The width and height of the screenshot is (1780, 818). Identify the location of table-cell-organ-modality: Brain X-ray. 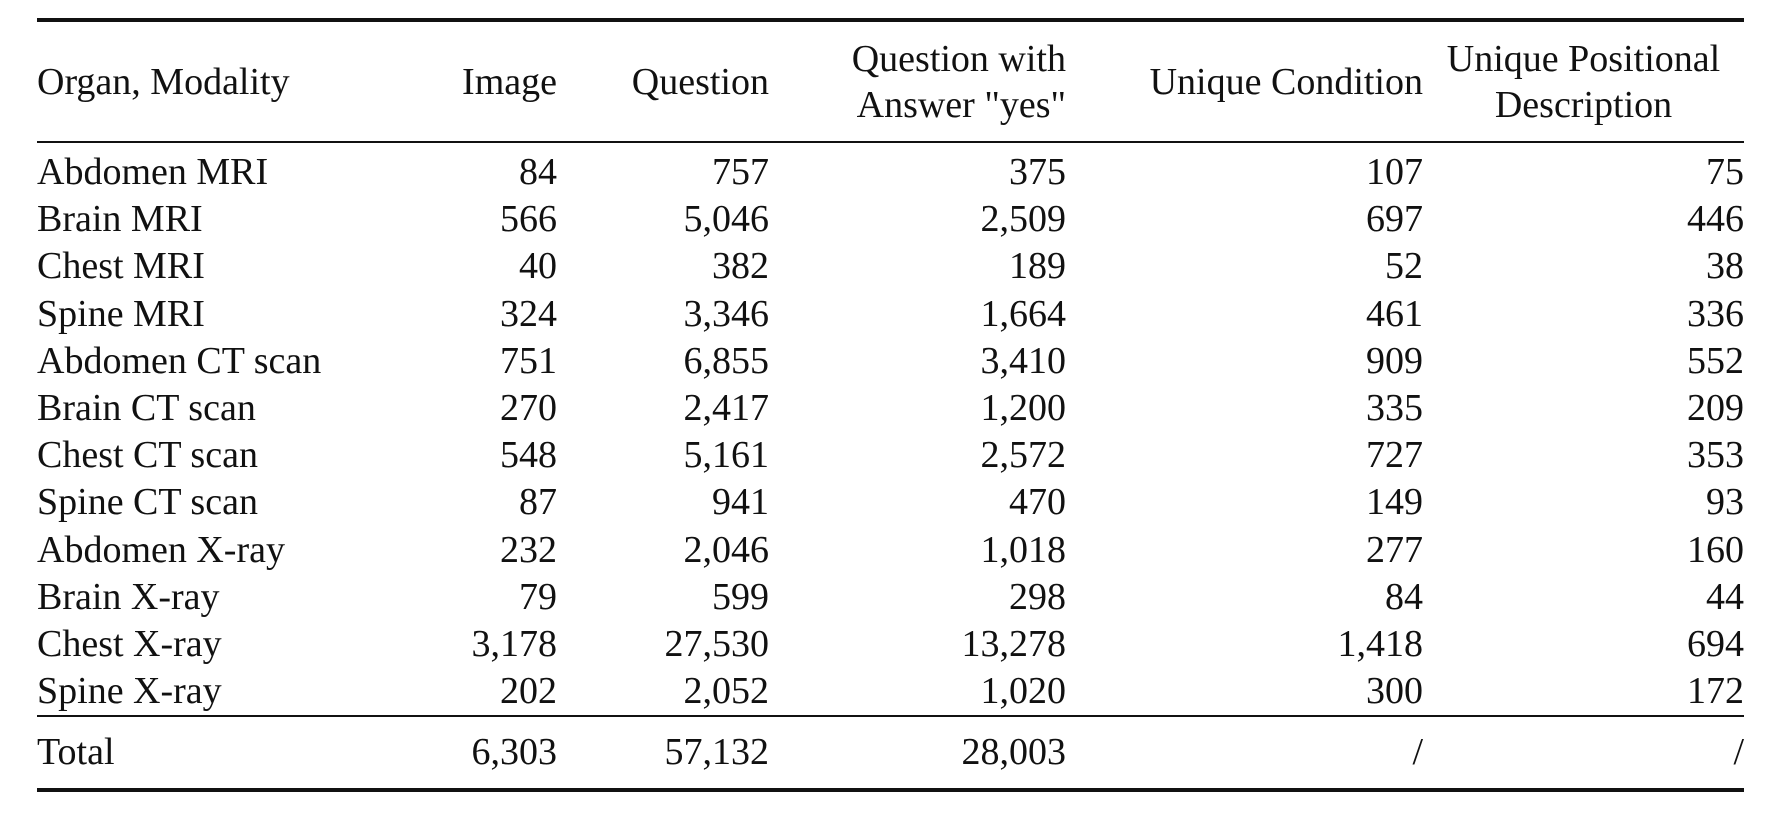
(128, 596).